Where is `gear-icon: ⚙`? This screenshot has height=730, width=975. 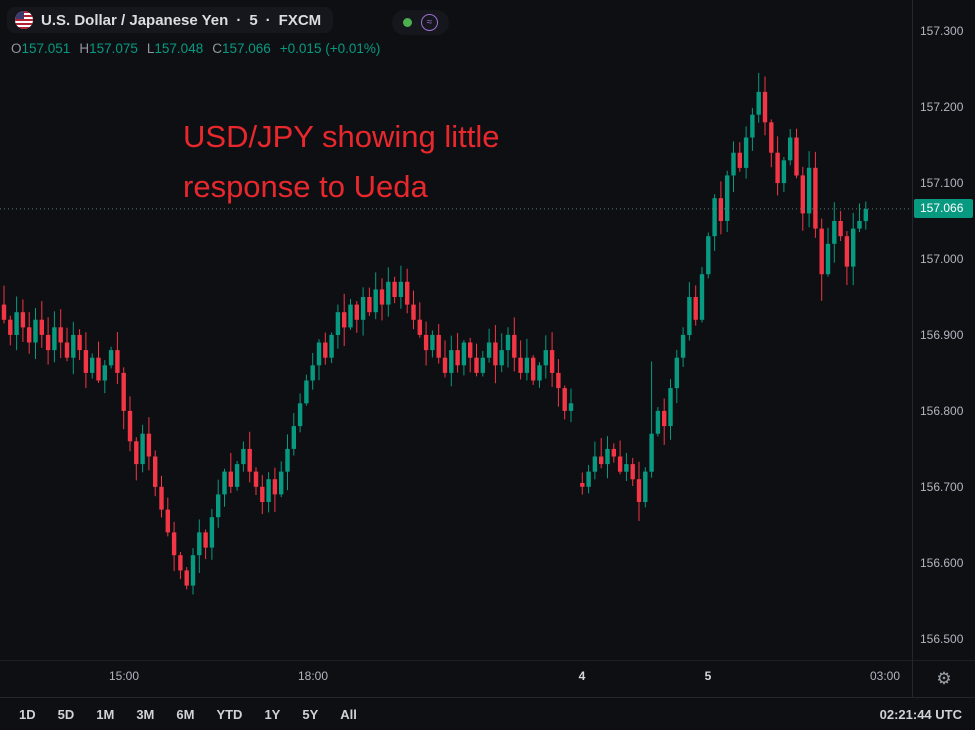 gear-icon: ⚙ is located at coordinates (944, 678).